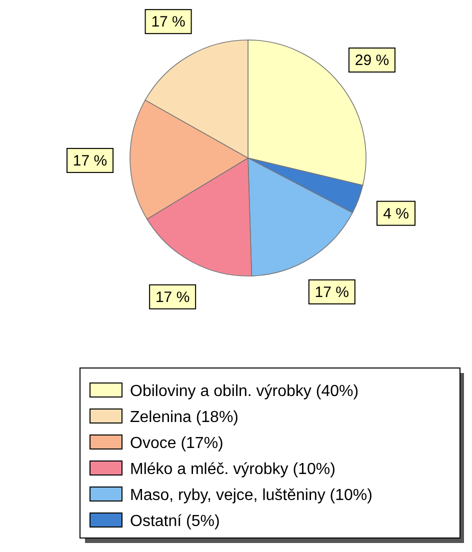 Image resolution: width=472 pixels, height=552 pixels. Describe the element at coordinates (184, 417) in the screenshot. I see `legend-label: Zelenina (18%)` at that location.